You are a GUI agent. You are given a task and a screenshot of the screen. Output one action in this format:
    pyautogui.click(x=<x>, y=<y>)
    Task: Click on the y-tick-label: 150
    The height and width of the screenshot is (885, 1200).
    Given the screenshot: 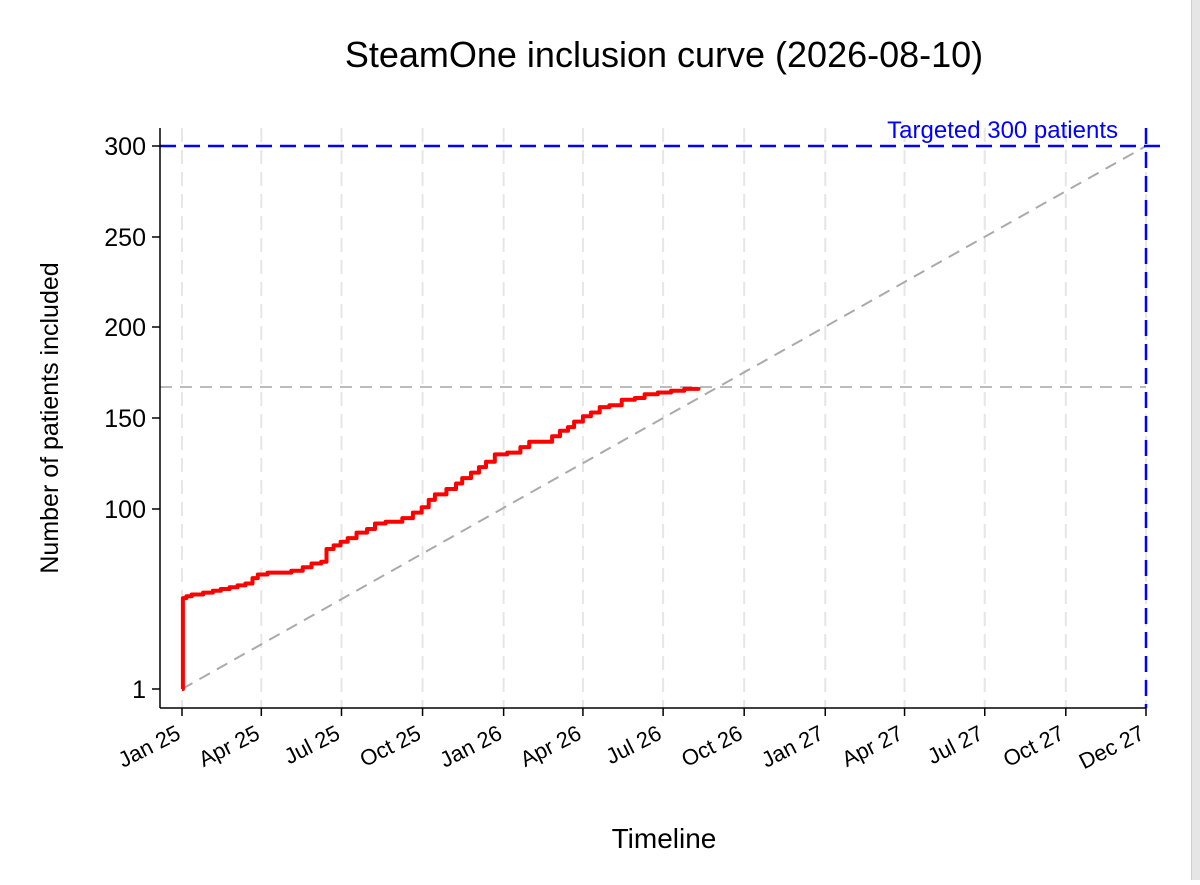 What is the action you would take?
    pyautogui.click(x=125, y=419)
    